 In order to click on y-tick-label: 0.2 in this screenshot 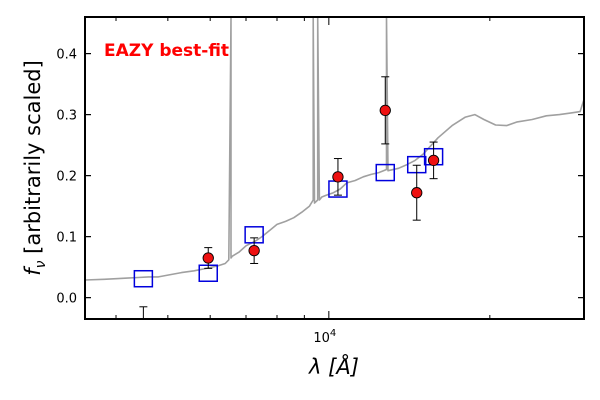, I will do `click(66, 177)`.